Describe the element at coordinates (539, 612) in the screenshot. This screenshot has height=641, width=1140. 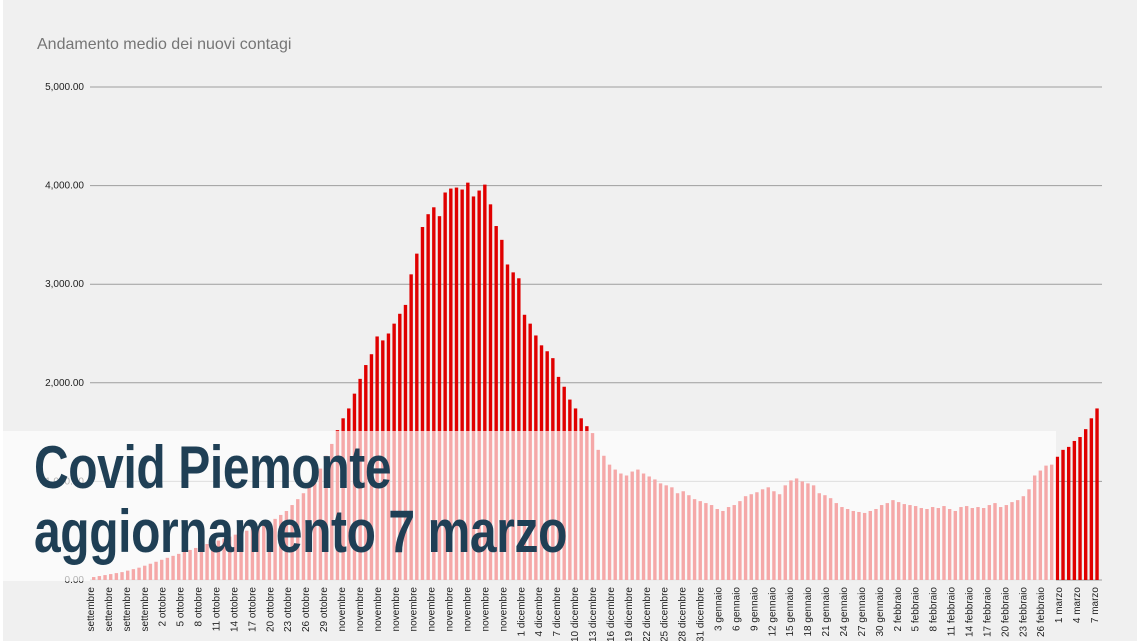
I see `x-tick-label: 4 dicembre` at that location.